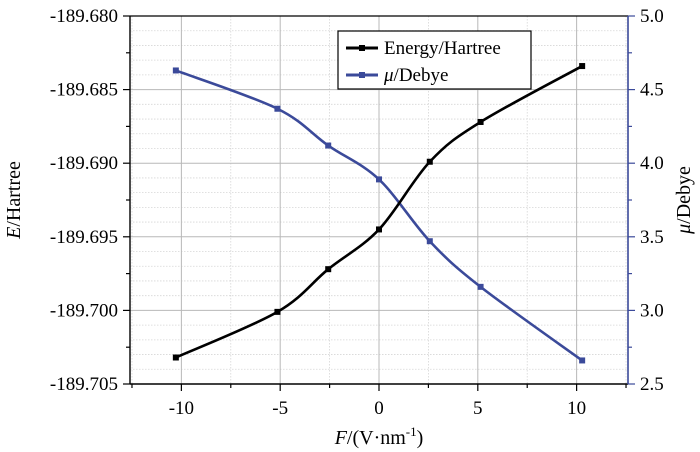  What do you see at coordinates (652, 310) in the screenshot?
I see `y-right-tick-label: 3.0` at bounding box center [652, 310].